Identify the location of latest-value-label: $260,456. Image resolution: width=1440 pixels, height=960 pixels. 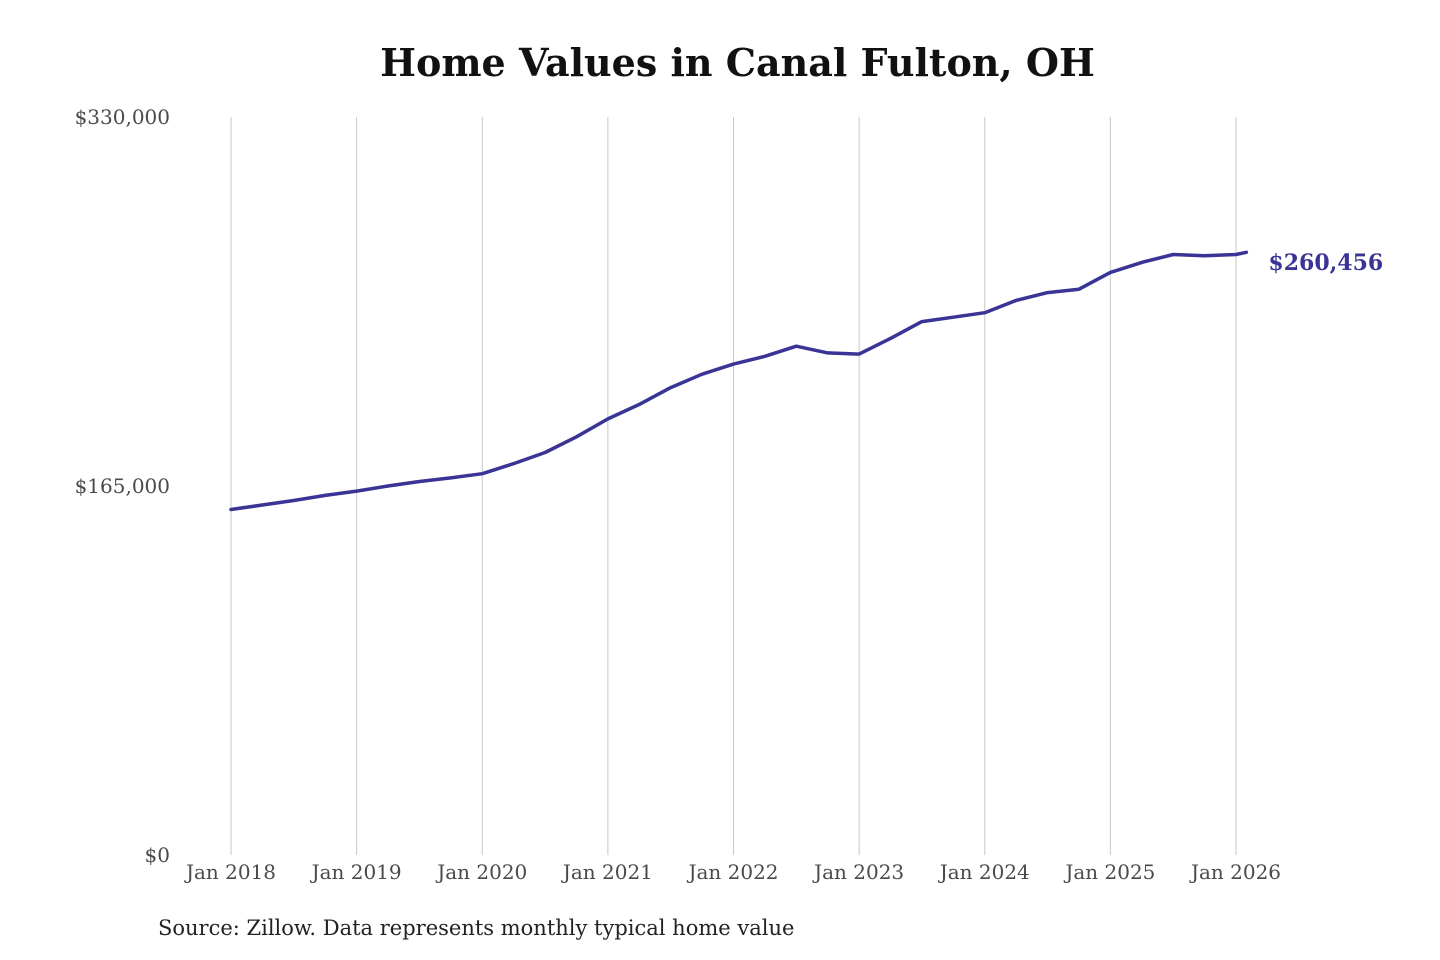
(1325, 263).